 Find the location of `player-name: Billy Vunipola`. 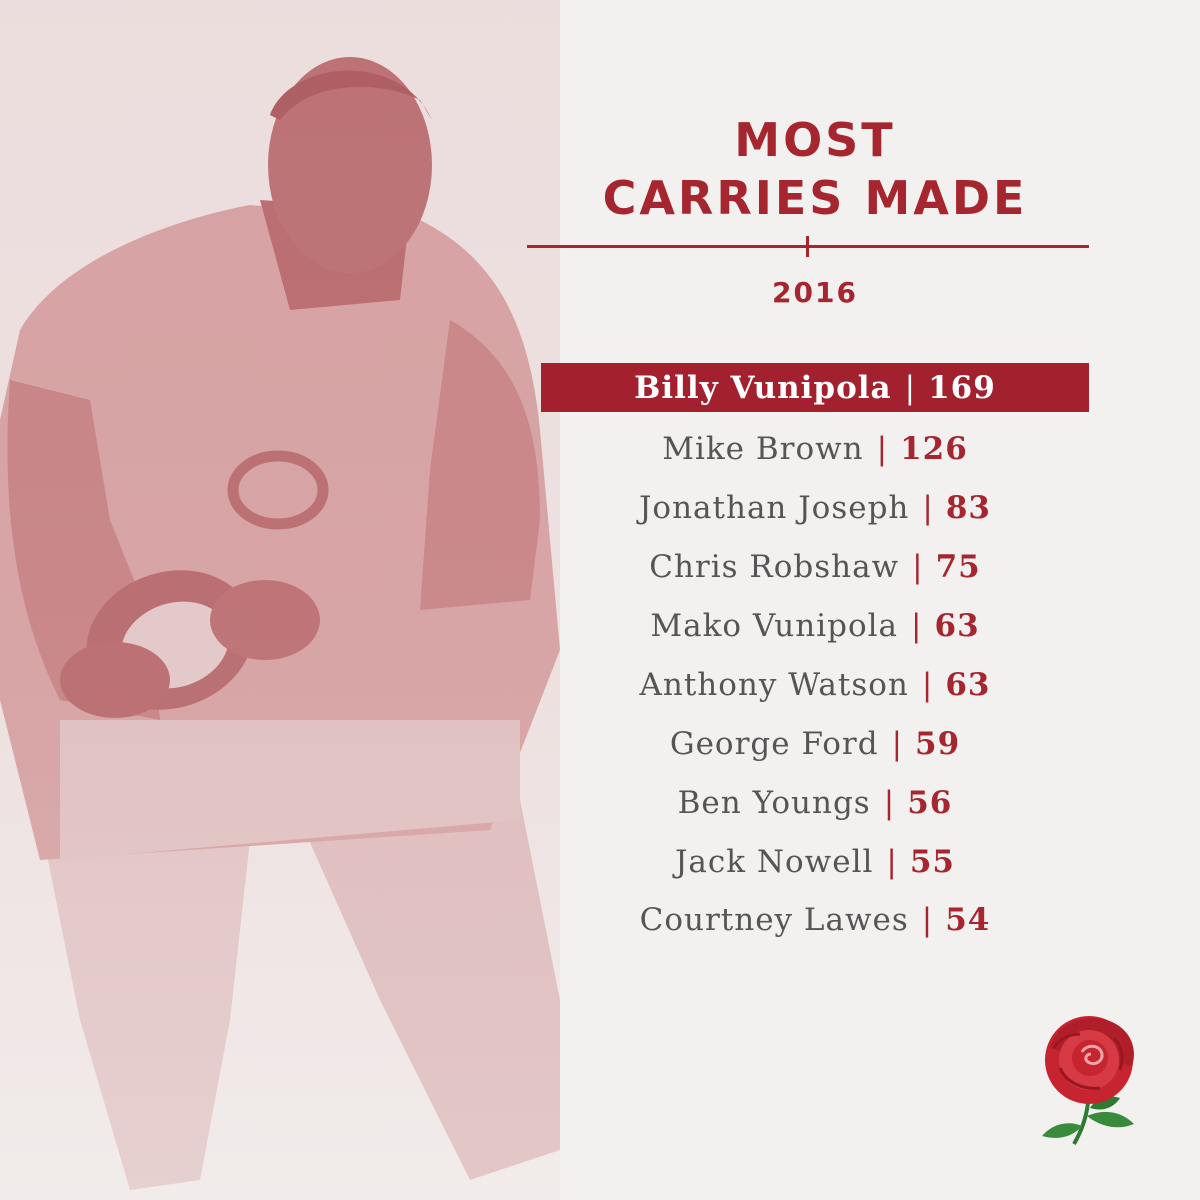

player-name: Billy Vunipola is located at coordinates (763, 387).